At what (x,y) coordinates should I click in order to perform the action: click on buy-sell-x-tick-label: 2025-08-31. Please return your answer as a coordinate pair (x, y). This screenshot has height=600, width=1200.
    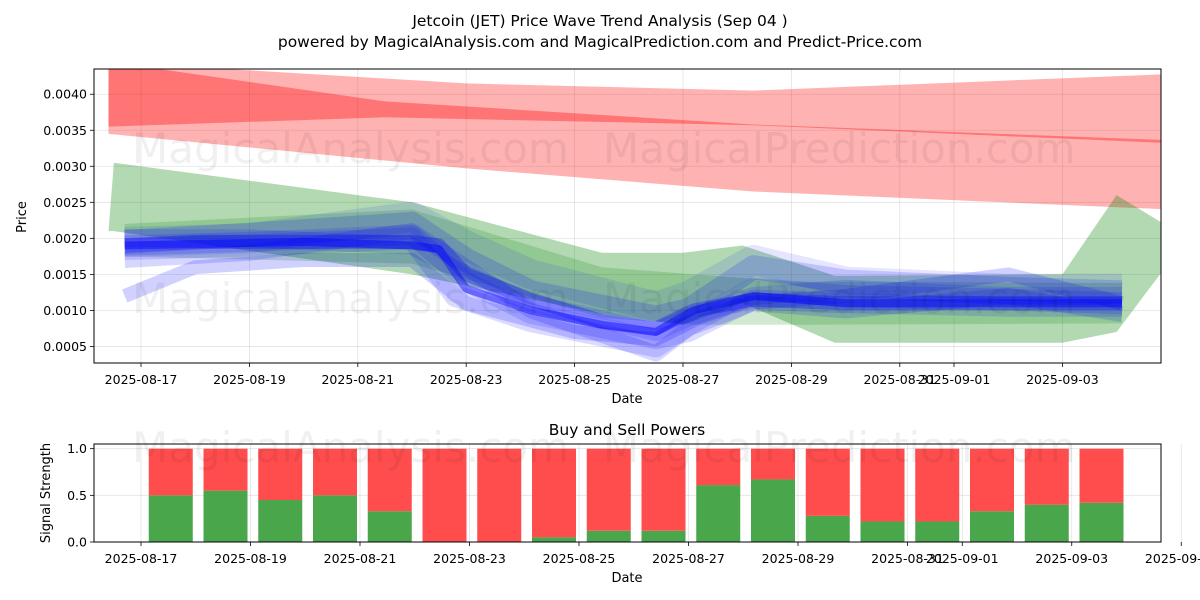
    Looking at the image, I should click on (907, 558).